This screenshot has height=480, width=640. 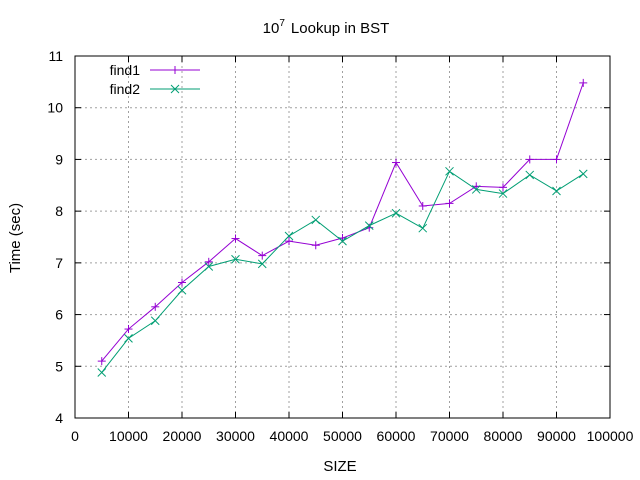 I want to click on x-axis-label: SIZE, so click(x=339, y=466).